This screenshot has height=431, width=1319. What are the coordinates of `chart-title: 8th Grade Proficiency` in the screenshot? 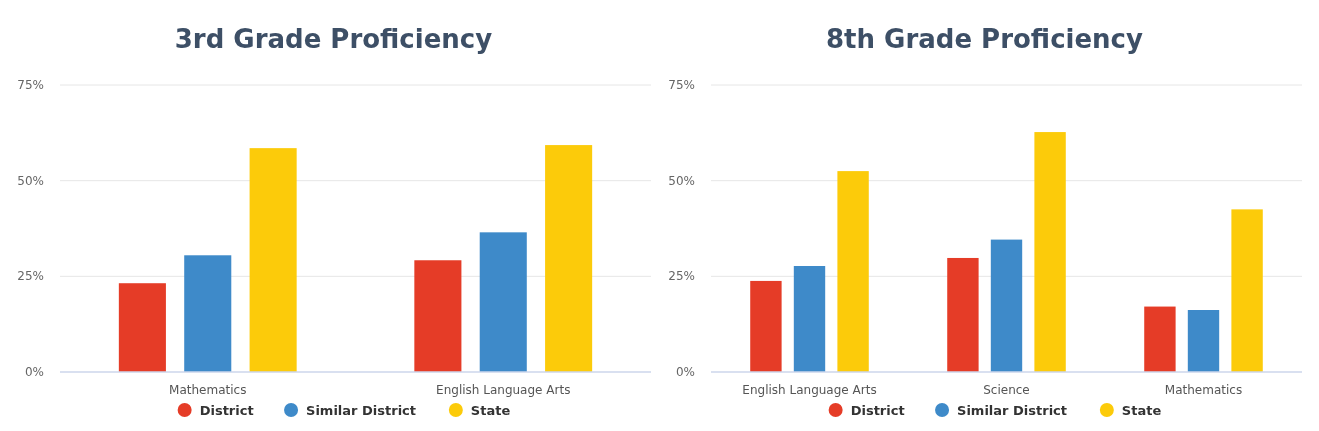 It's located at (985, 39).